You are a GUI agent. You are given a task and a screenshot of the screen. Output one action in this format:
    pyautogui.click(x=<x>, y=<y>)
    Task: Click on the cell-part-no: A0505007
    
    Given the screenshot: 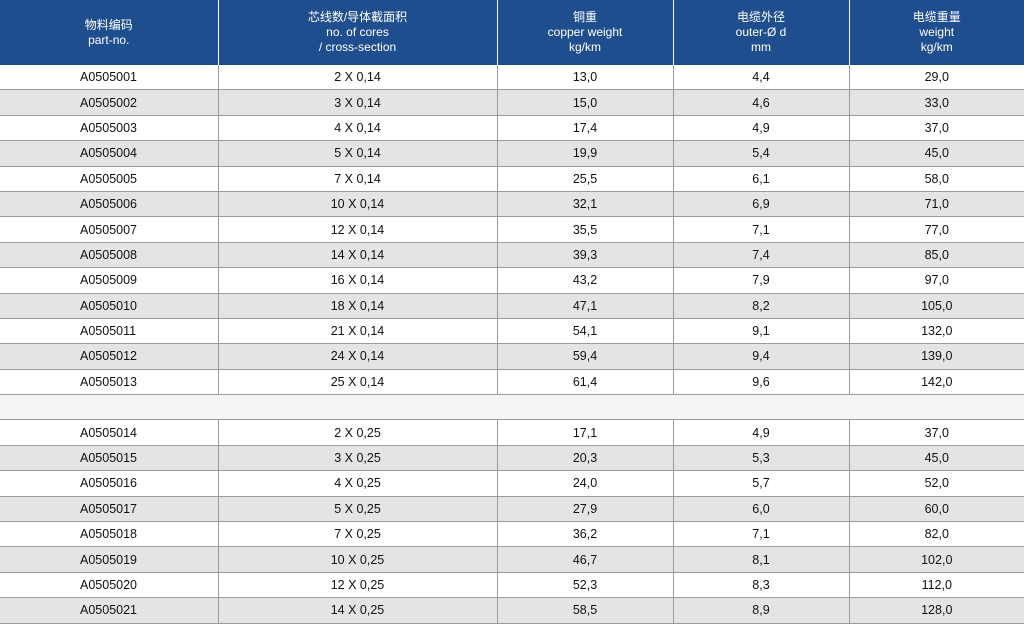 What is the action you would take?
    pyautogui.click(x=109, y=229)
    